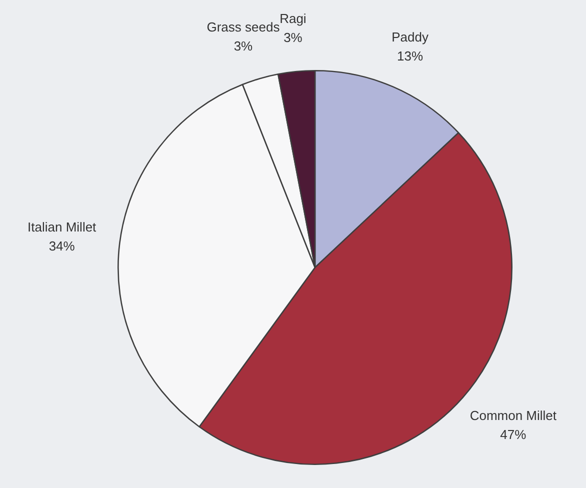 This screenshot has height=488, width=586. I want to click on slice-label: Common Millet, so click(513, 416).